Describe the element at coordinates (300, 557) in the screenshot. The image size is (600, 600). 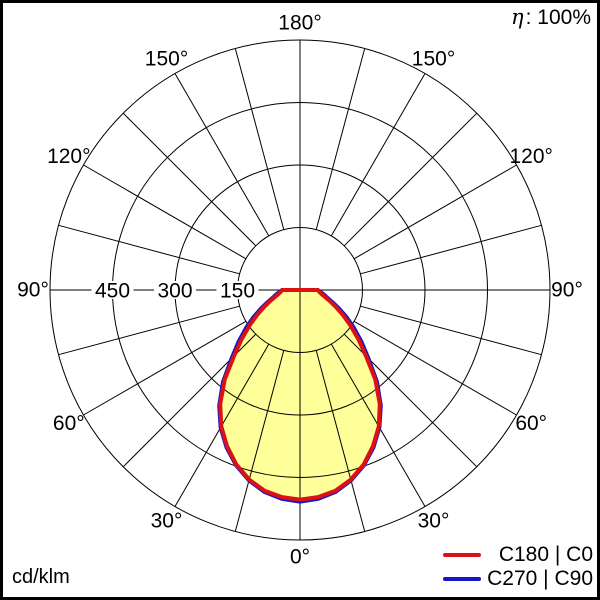
I see `angle-label: 0°` at that location.